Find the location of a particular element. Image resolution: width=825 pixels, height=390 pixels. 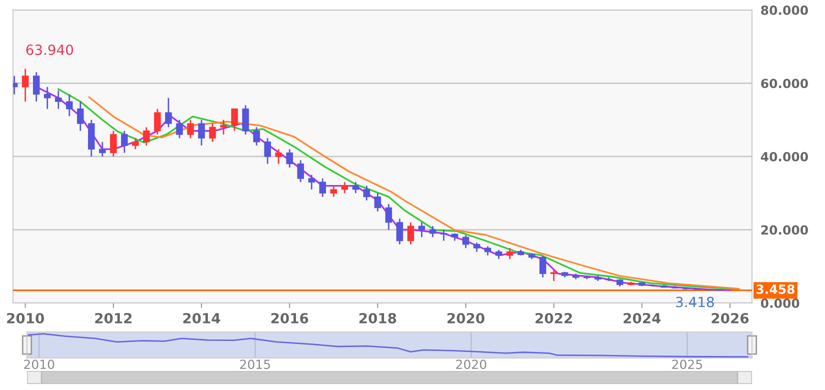

y-tick-label: 60.000 is located at coordinates (784, 83).